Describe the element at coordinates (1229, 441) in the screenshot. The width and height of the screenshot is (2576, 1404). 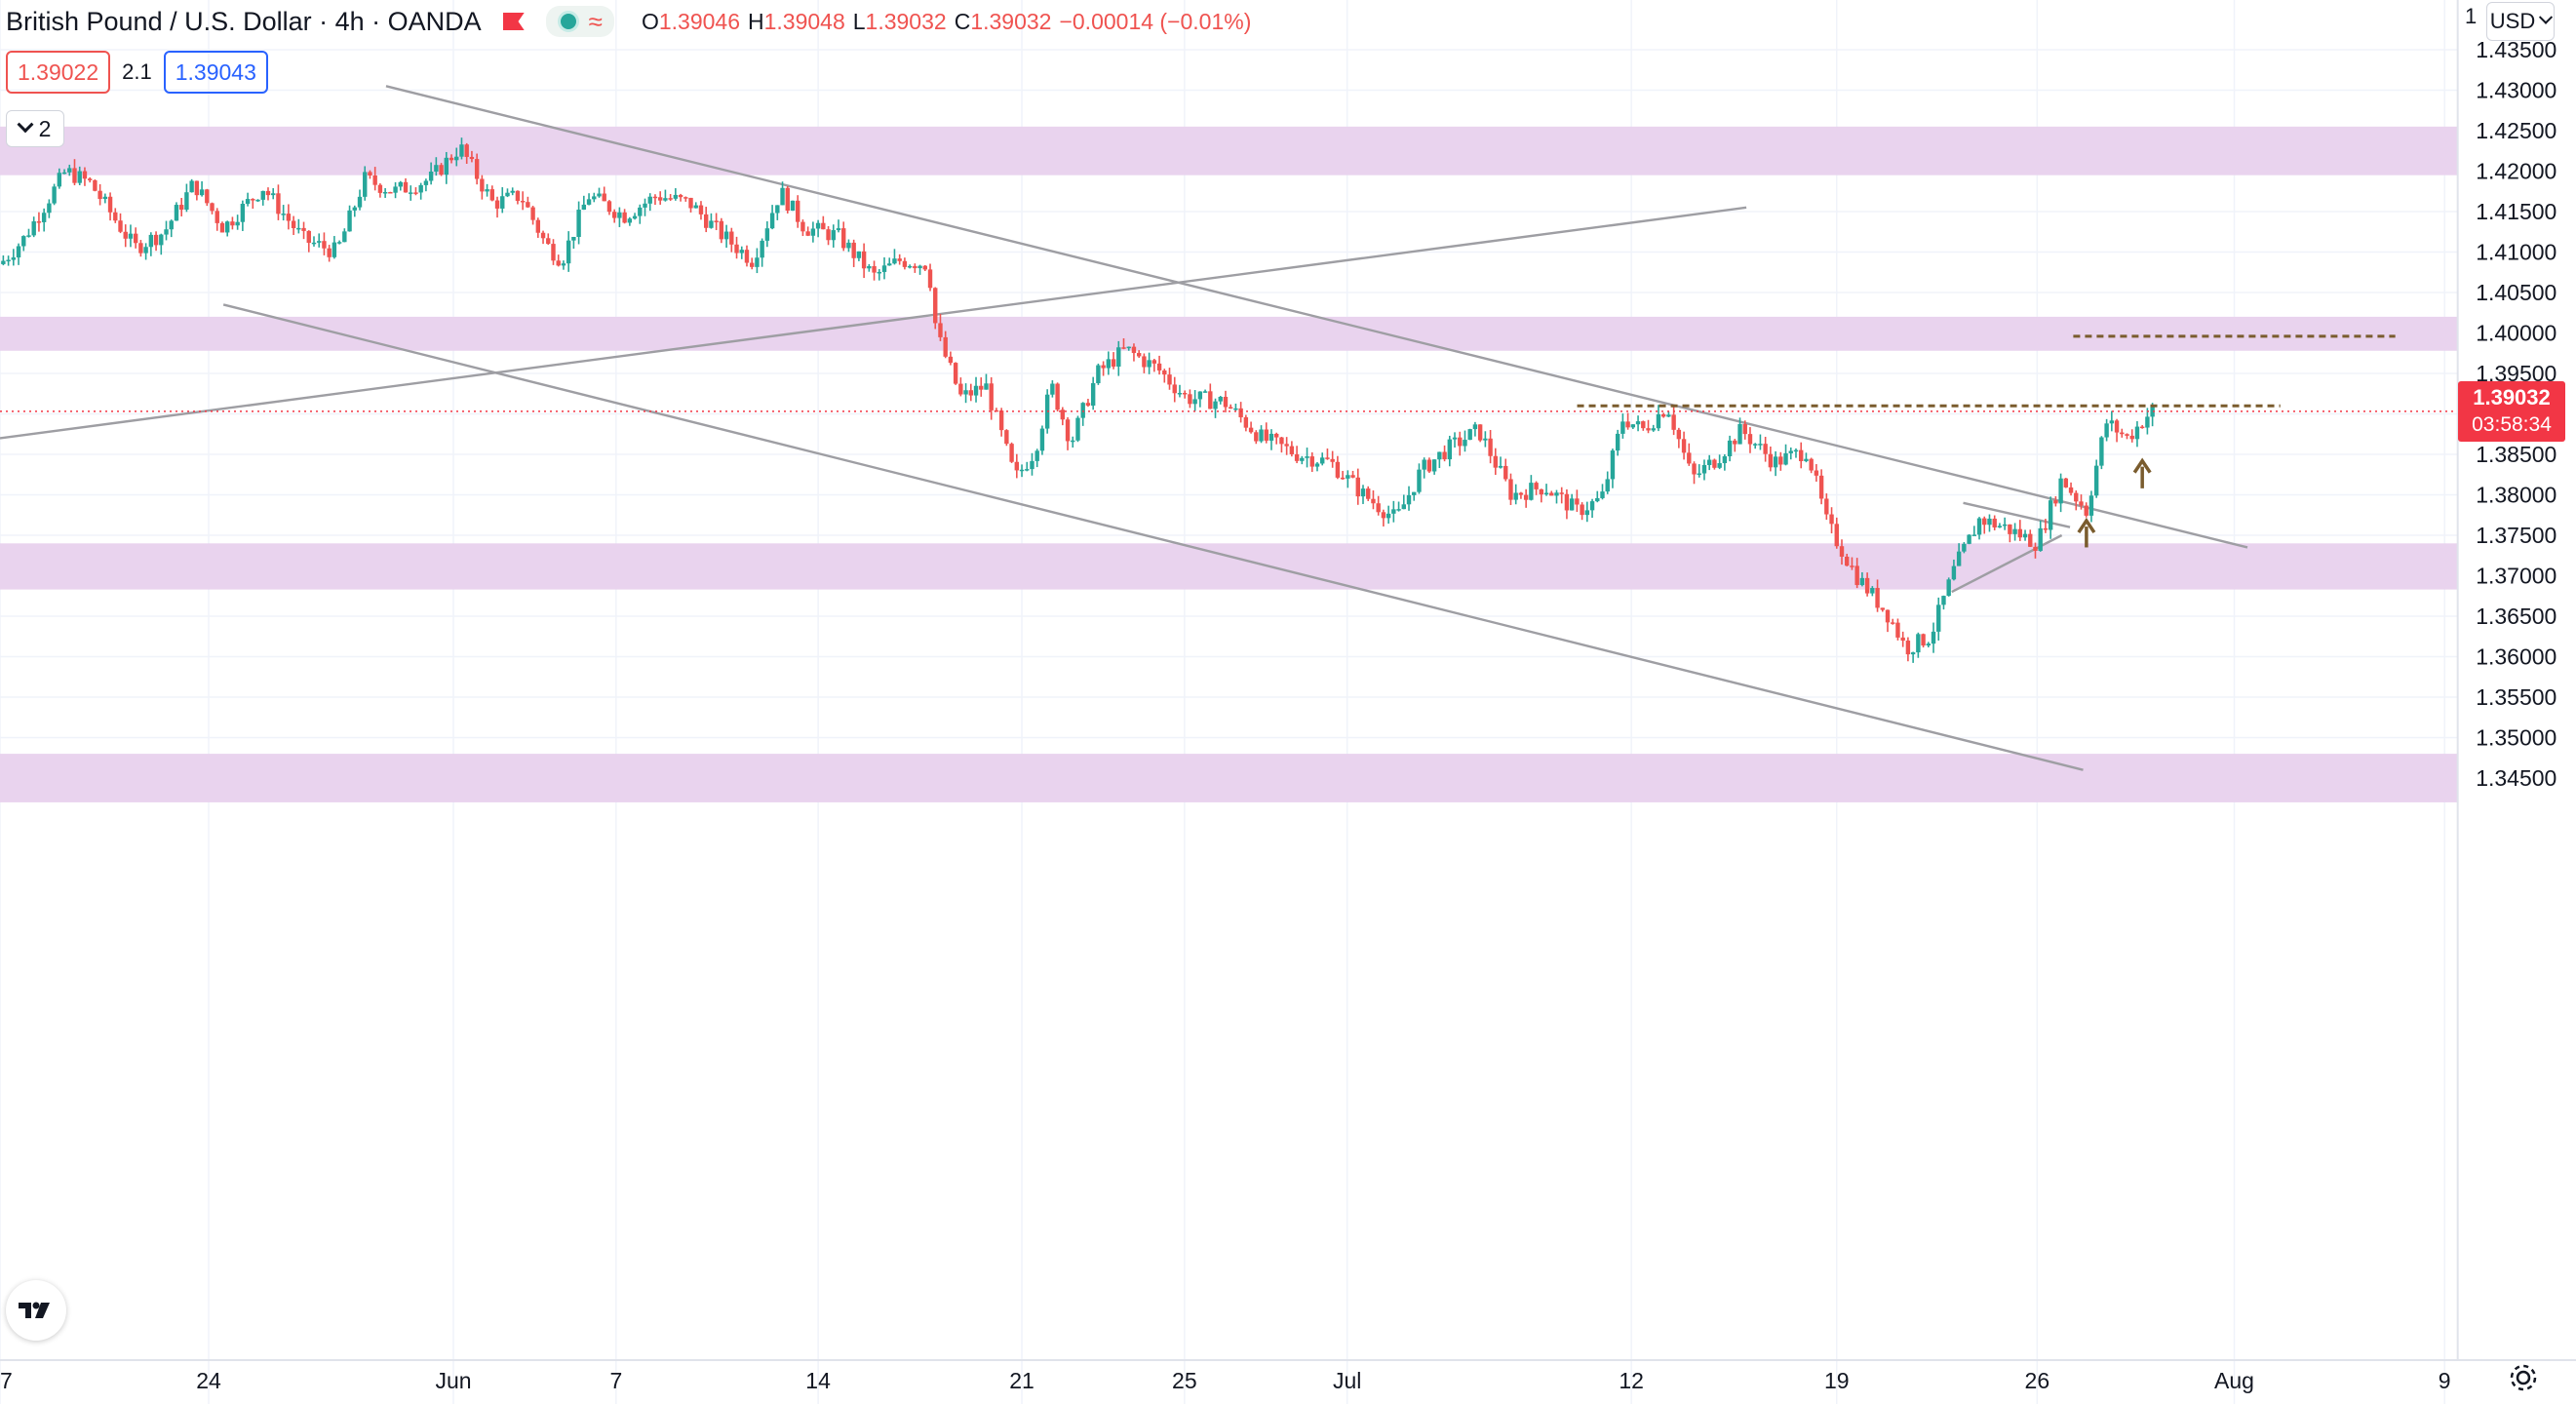
I see `levels` at that location.